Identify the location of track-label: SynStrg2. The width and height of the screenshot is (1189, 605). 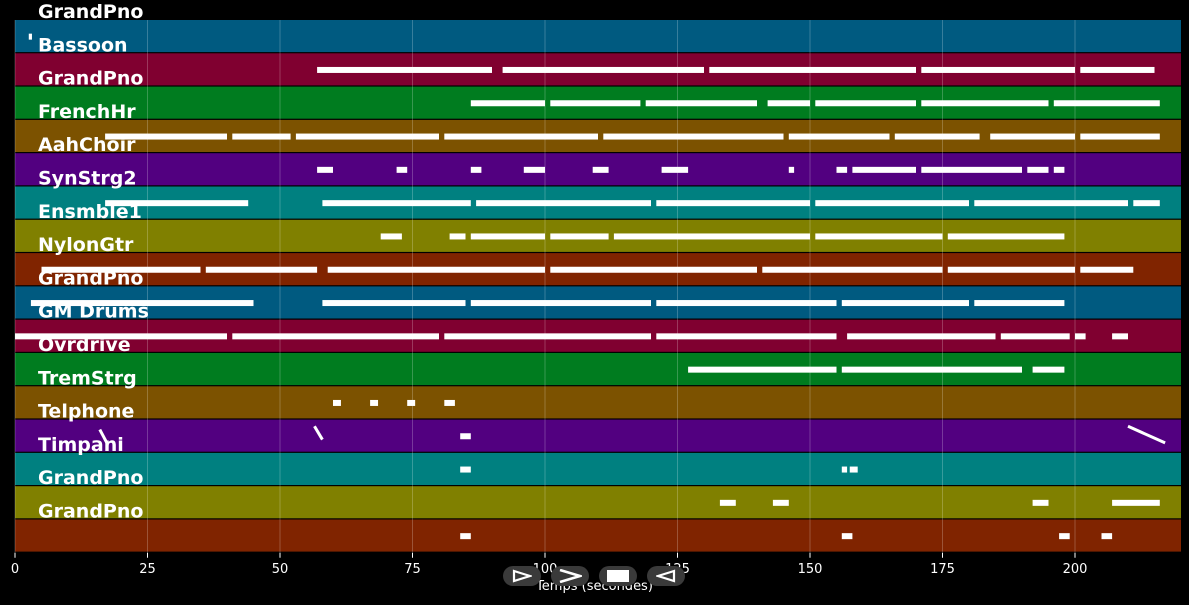
(87, 179).